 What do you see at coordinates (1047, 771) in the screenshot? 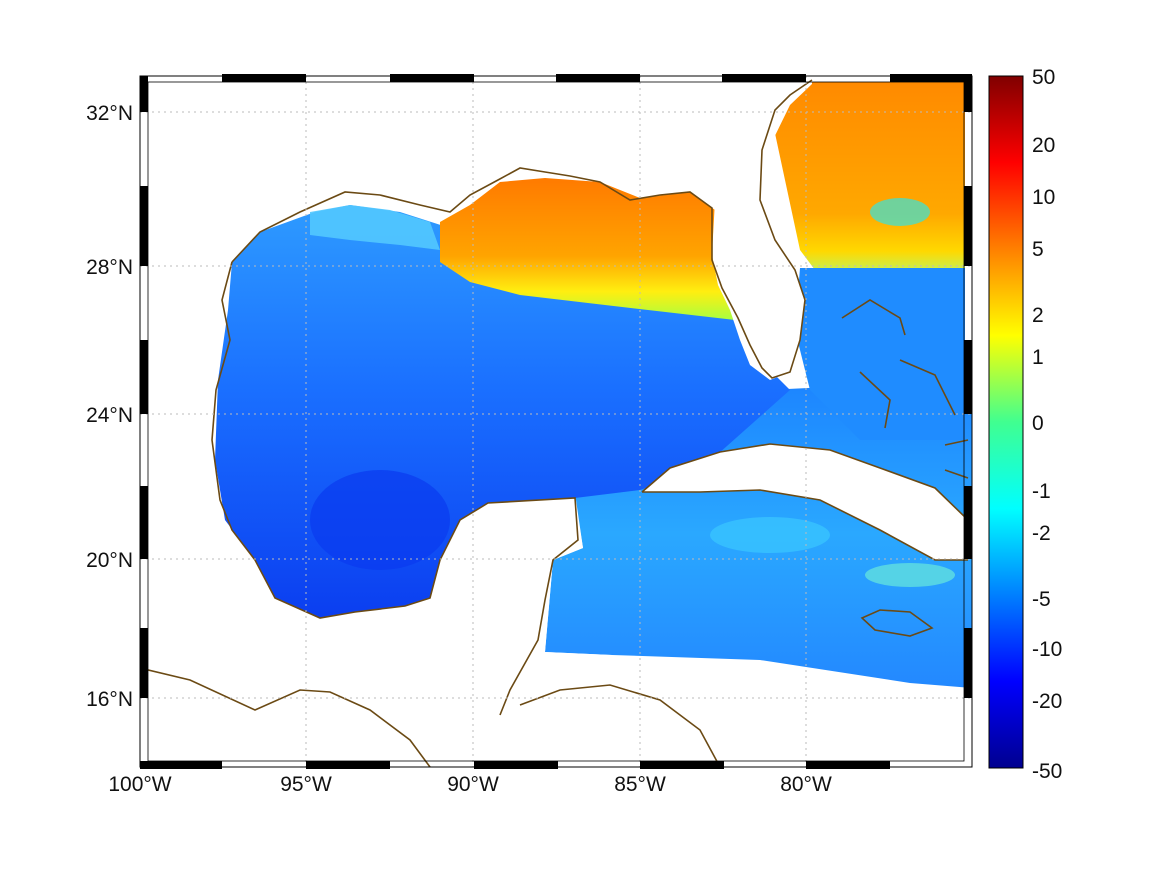
I see `cbar-label-neg50: -50` at bounding box center [1047, 771].